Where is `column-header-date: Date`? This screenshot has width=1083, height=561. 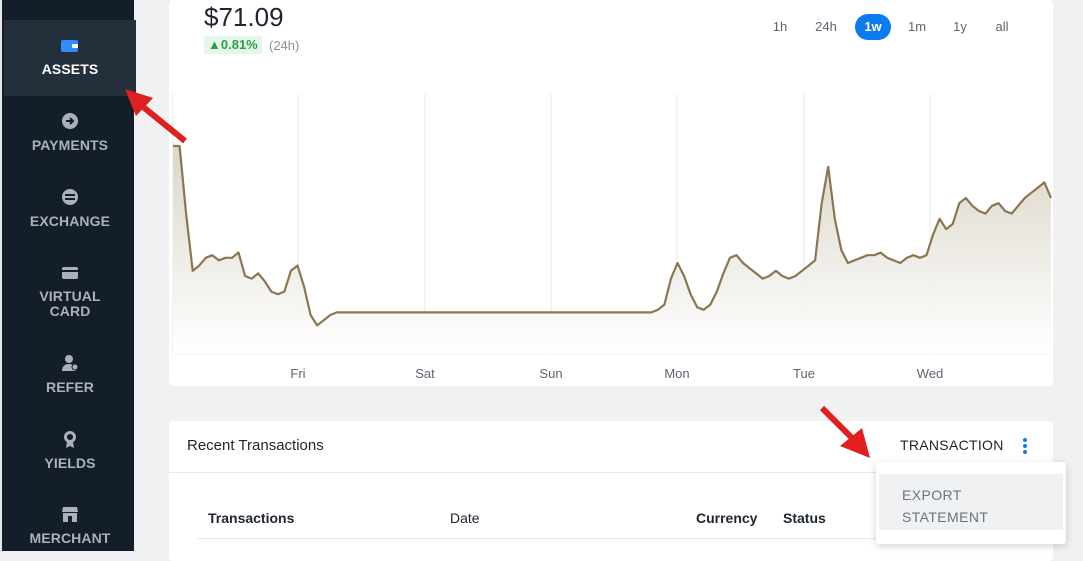 column-header-date: Date is located at coordinates (465, 518).